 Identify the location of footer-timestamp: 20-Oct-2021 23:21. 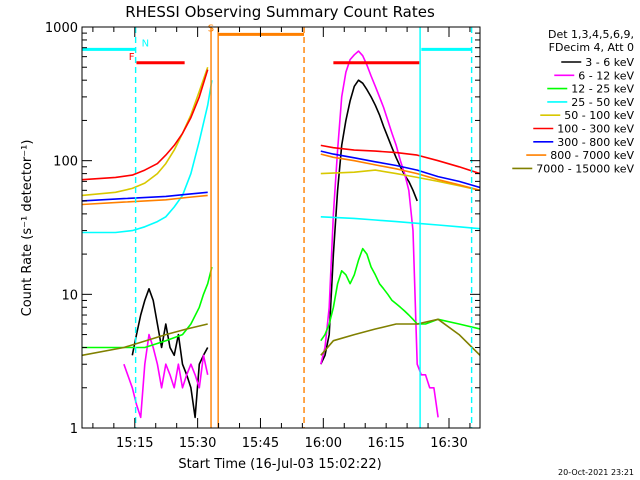
(596, 472).